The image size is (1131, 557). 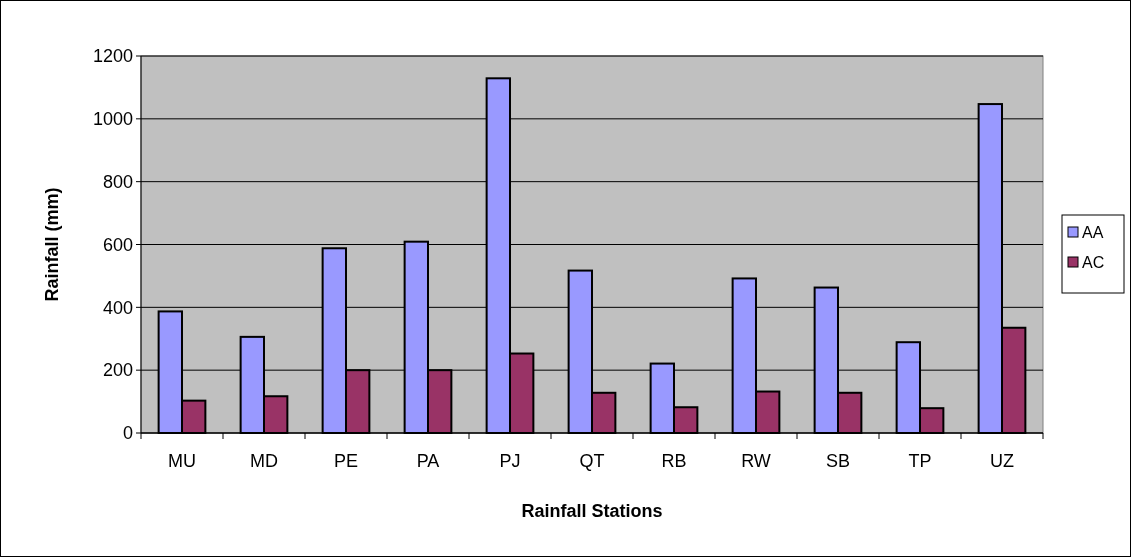 What do you see at coordinates (1093, 232) in the screenshot?
I see `legend-label: AA` at bounding box center [1093, 232].